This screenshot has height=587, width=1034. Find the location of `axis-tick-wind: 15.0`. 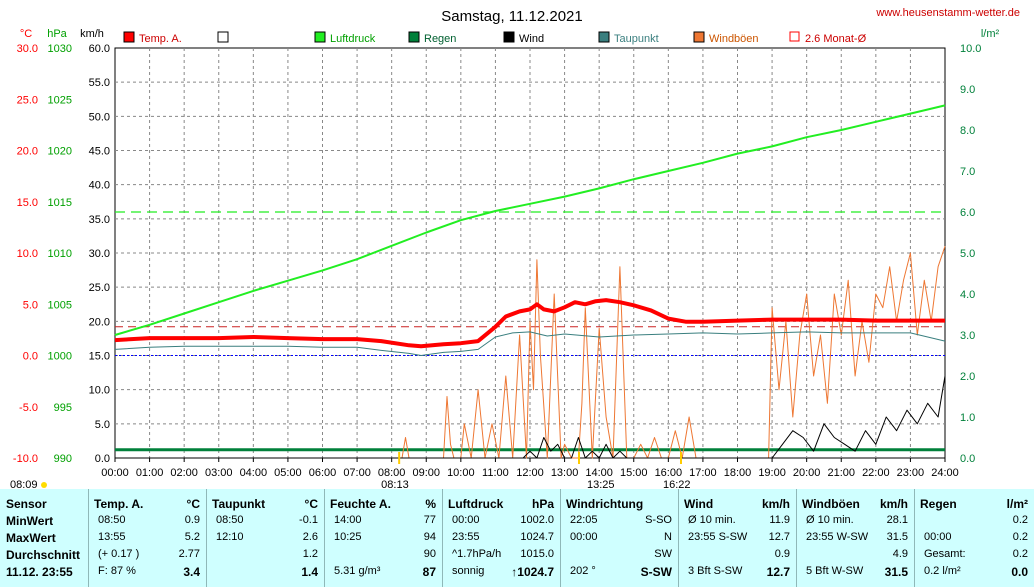

axis-tick-wind: 15.0 is located at coordinates (99, 357).